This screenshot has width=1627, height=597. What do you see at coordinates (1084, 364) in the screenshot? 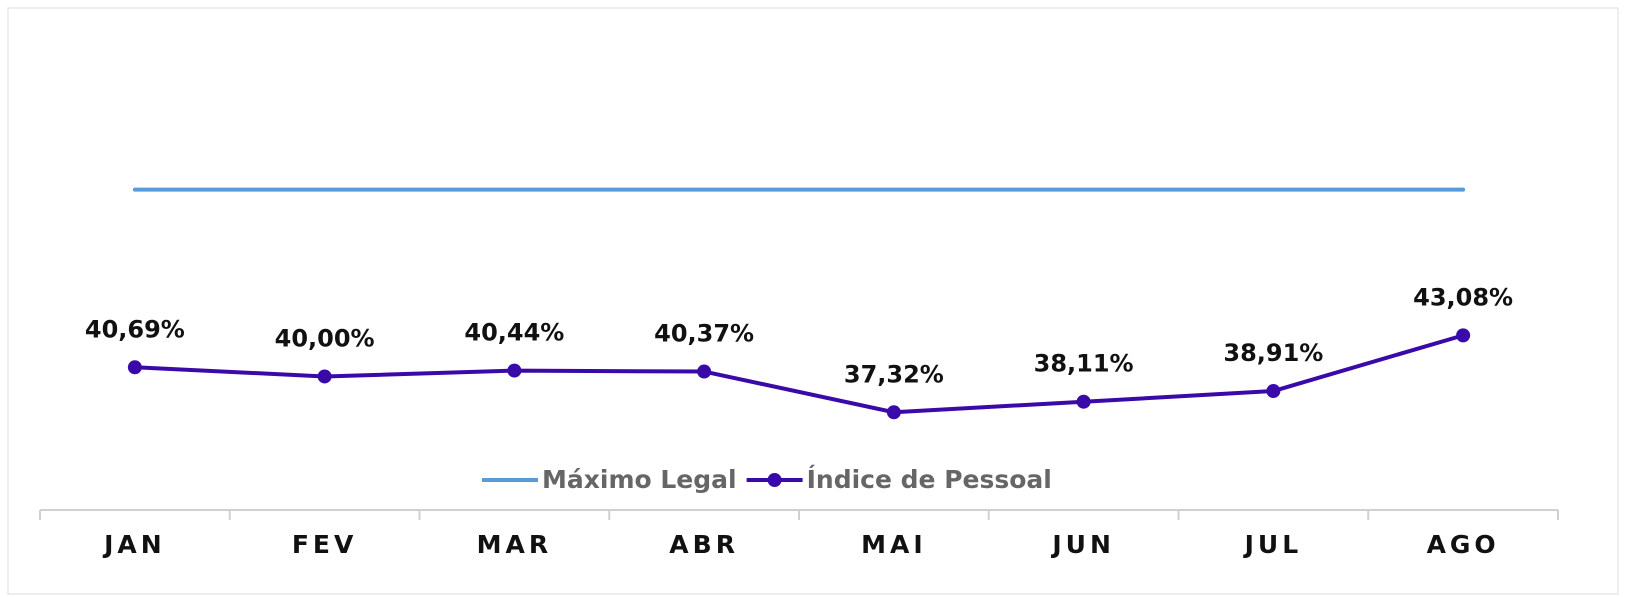
I see `data-label: 38,11%` at bounding box center [1084, 364].